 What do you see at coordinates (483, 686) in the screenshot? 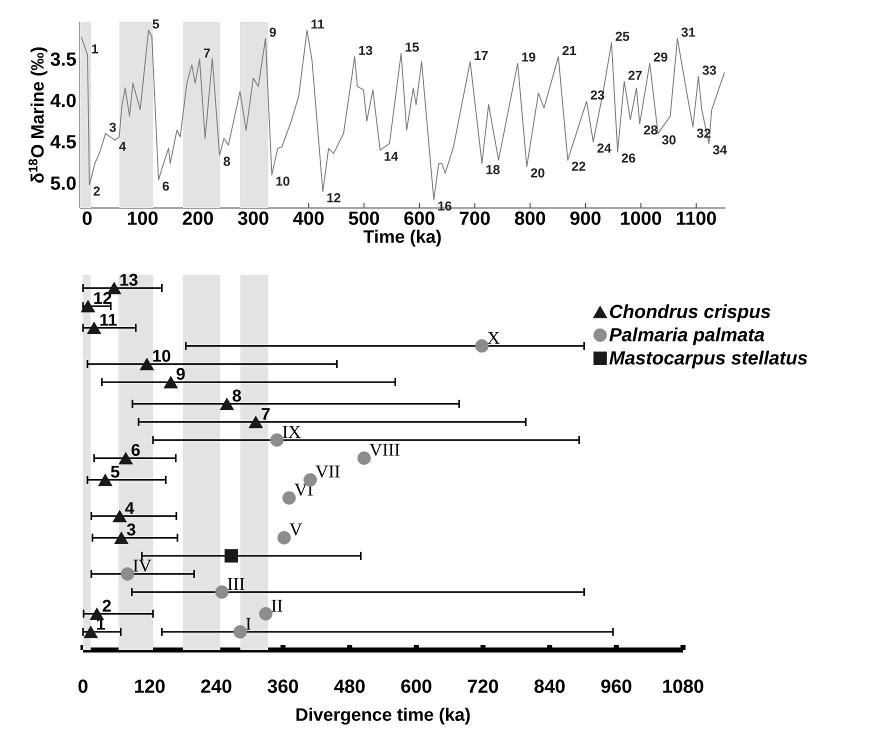
I see `x-tick-label: 720` at bounding box center [483, 686].